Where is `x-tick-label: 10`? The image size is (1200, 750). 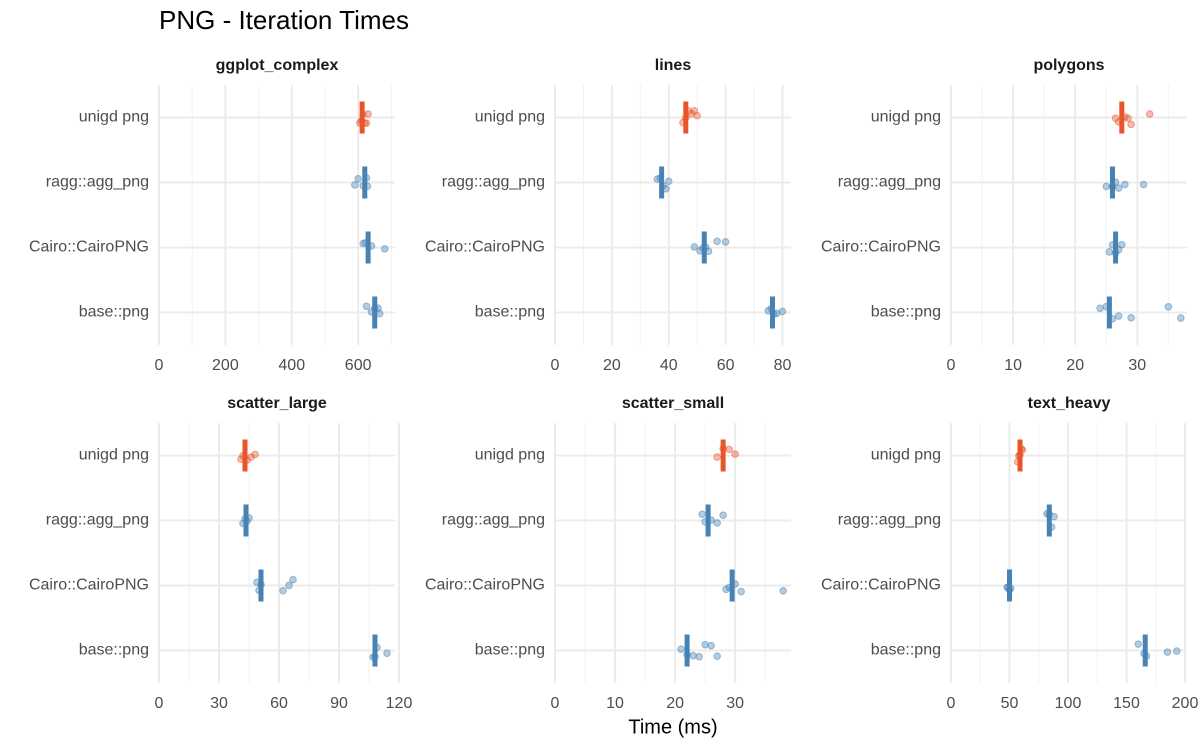 x-tick-label: 10 is located at coordinates (615, 703).